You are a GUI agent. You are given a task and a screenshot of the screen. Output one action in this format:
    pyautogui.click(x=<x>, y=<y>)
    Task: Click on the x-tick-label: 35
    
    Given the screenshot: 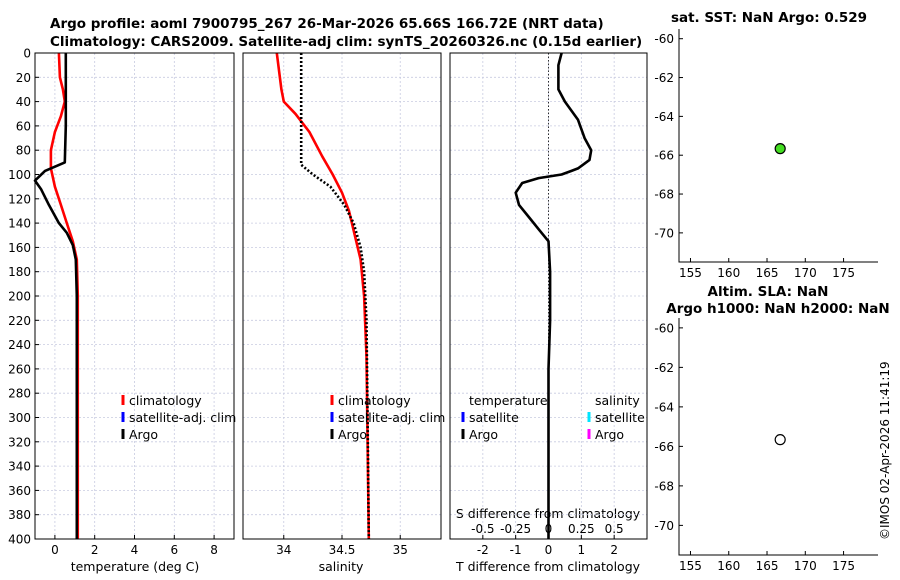 What is the action you would take?
    pyautogui.click(x=400, y=550)
    